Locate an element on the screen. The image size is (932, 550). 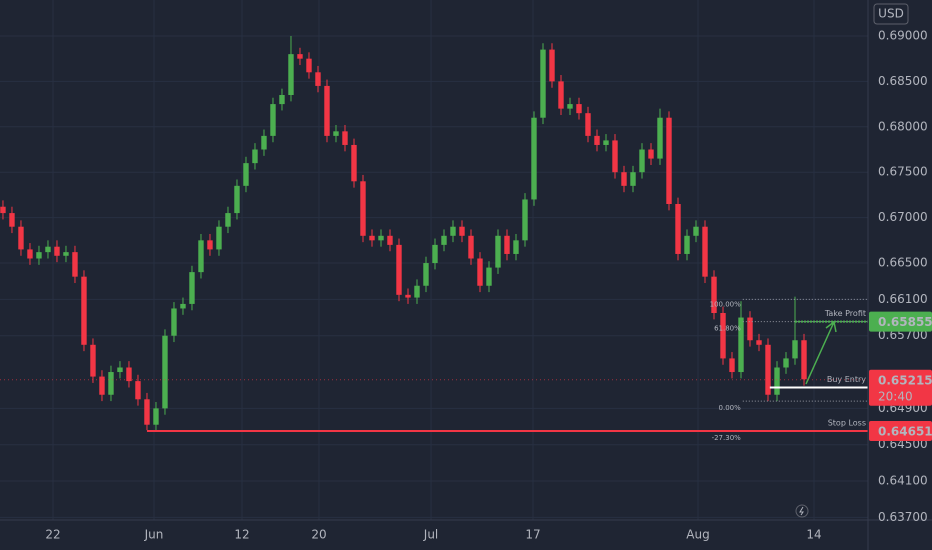
currency: USD is located at coordinates (891, 14).